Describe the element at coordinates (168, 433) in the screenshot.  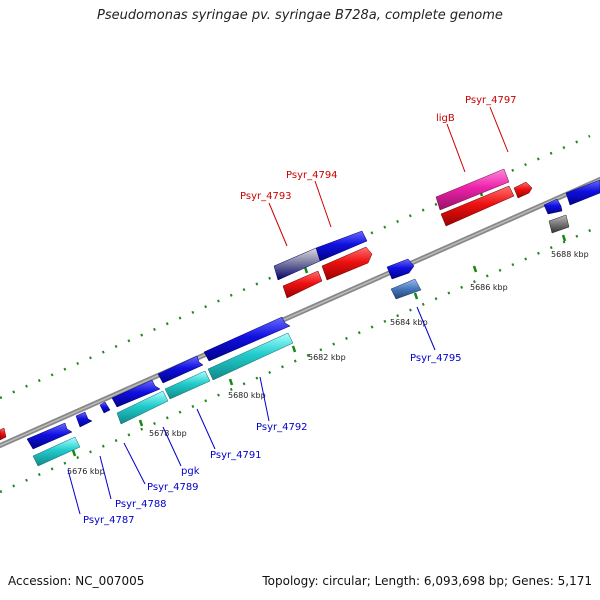
I see `kbp-label: 5678 kbp` at that location.